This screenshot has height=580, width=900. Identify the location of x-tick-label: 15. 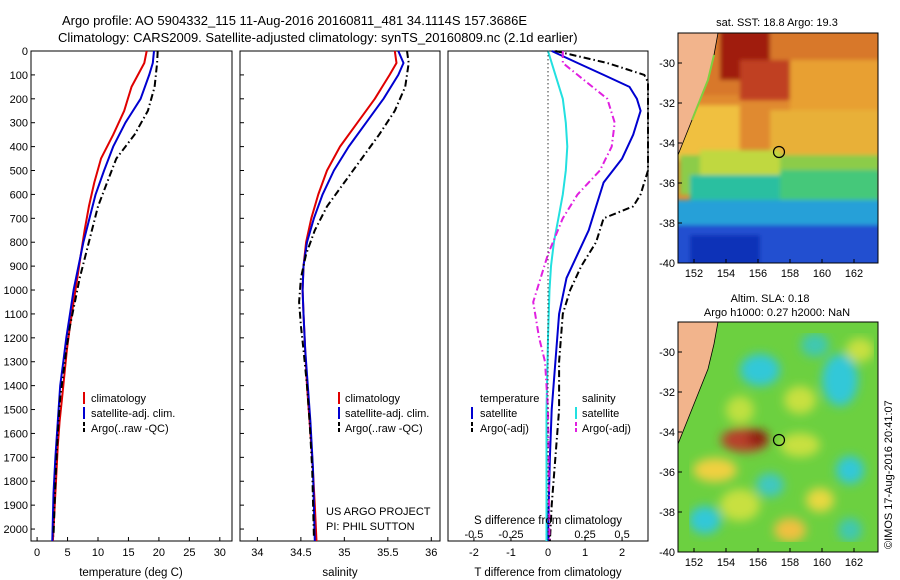
(128, 553).